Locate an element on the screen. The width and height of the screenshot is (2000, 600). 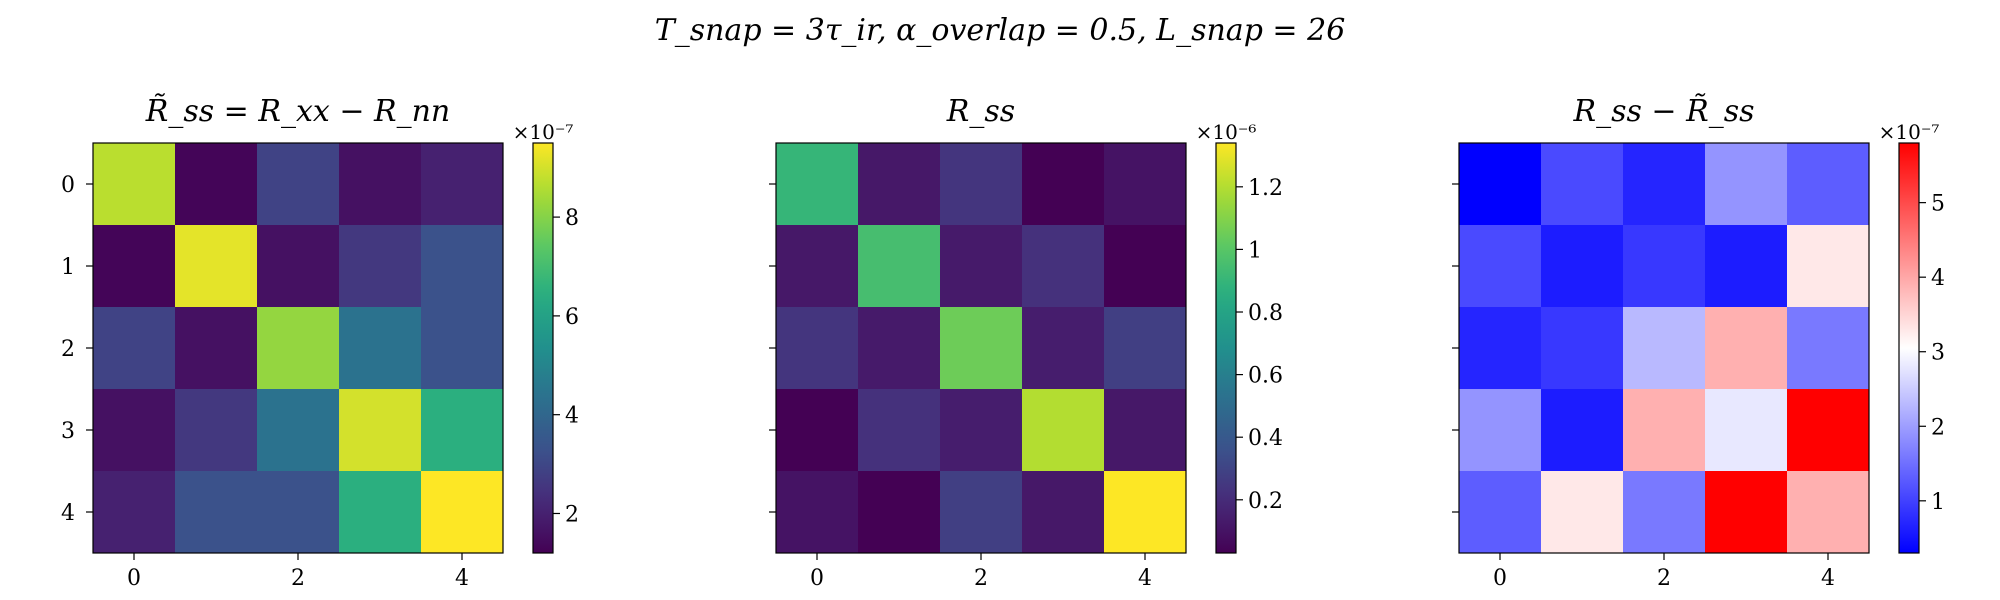
colorbar-exponent-2: ×10⁻⁷ is located at coordinates (1909, 132).